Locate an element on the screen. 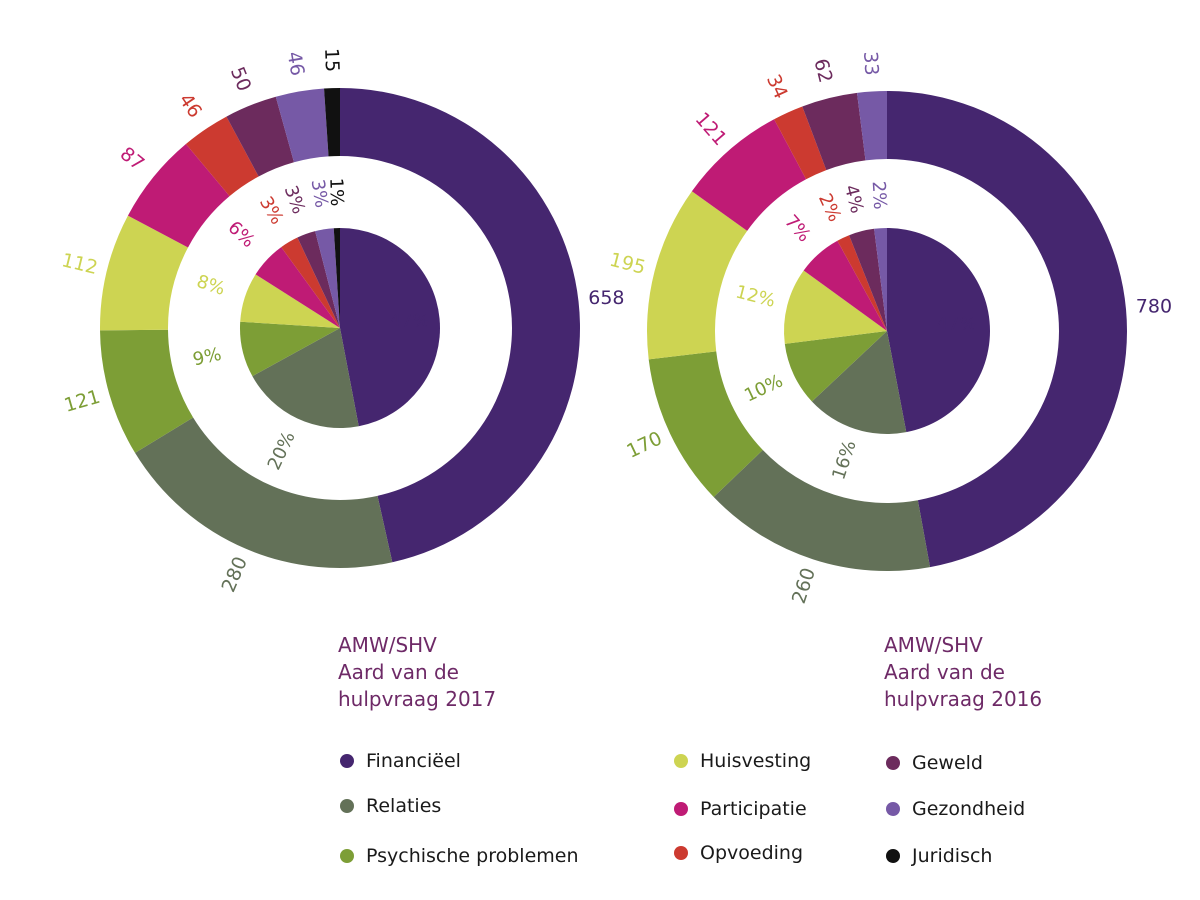  inner-slice-2017-juridisch is located at coordinates (336, 278).